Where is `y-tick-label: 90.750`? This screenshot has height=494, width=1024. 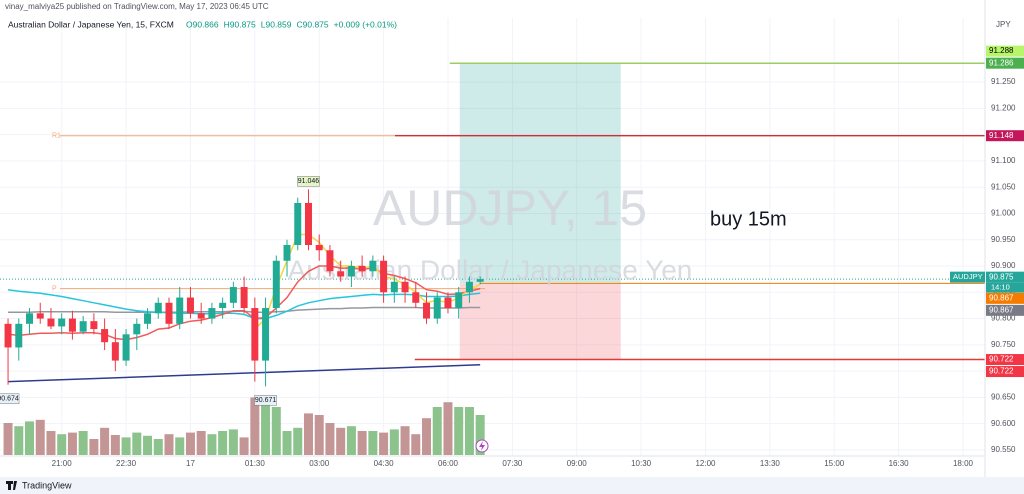 y-tick-label: 90.750 is located at coordinates (1003, 344).